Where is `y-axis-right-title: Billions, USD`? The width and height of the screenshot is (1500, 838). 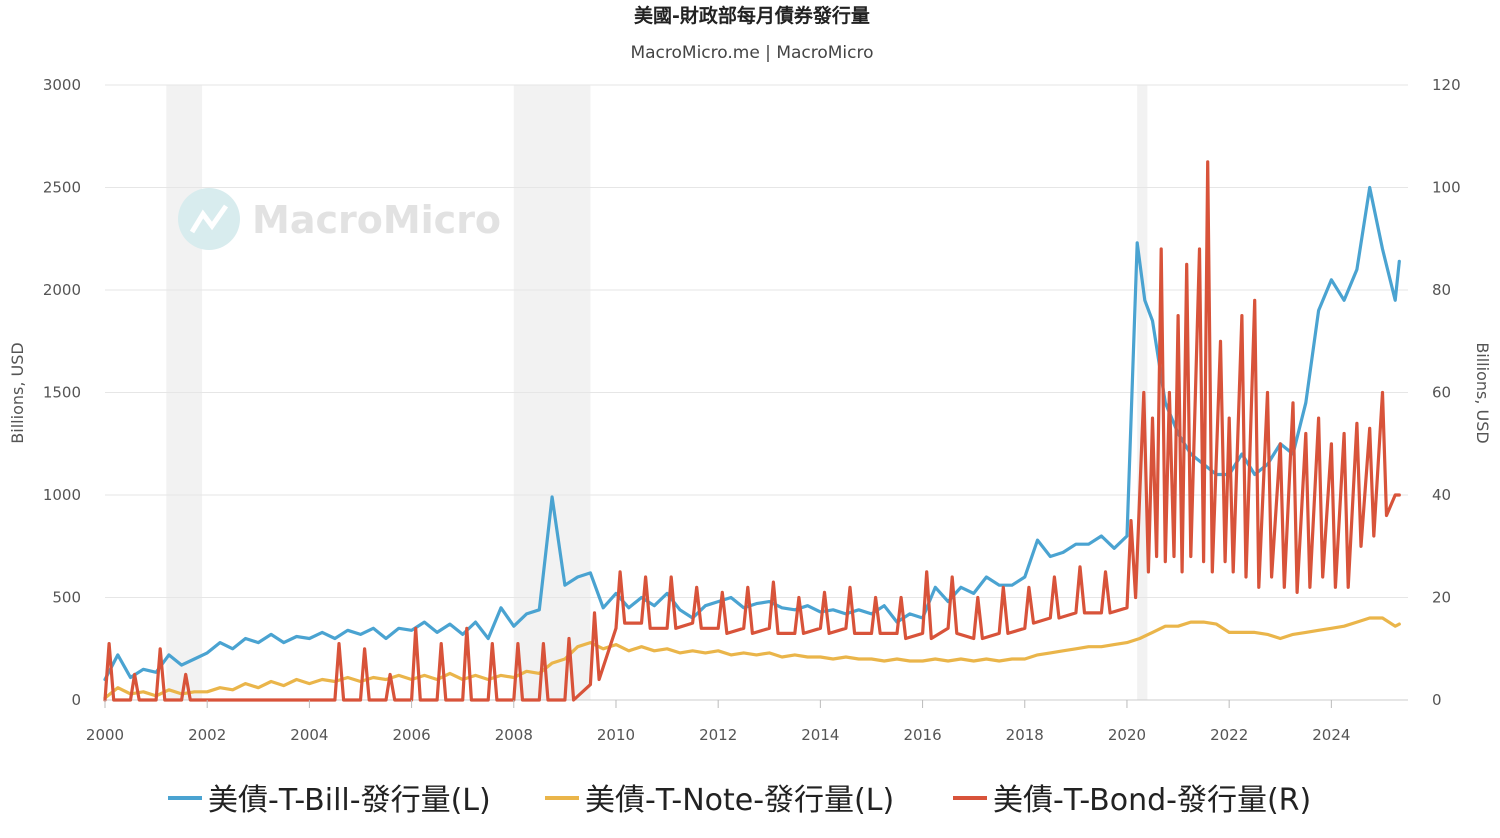
y-axis-right-title: Billions, USD is located at coordinates (1482, 392).